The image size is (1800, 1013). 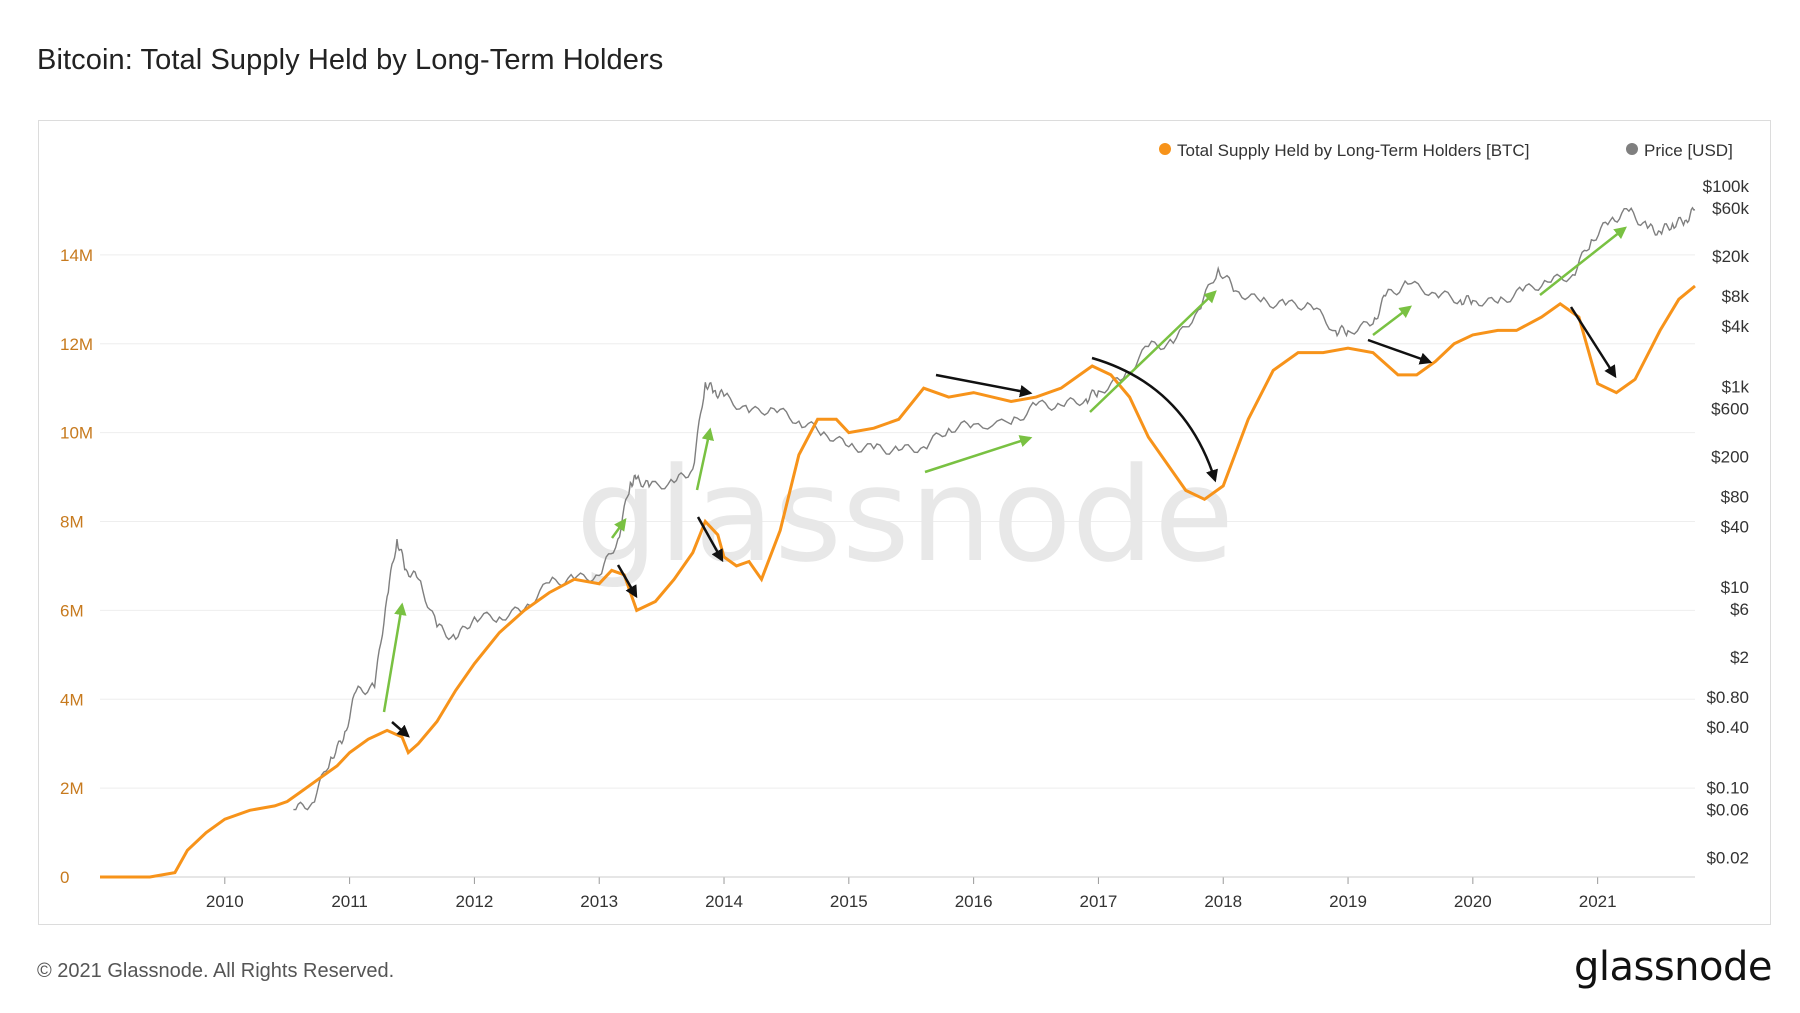 I want to click on x-tick-label: 2015, so click(x=849, y=901).